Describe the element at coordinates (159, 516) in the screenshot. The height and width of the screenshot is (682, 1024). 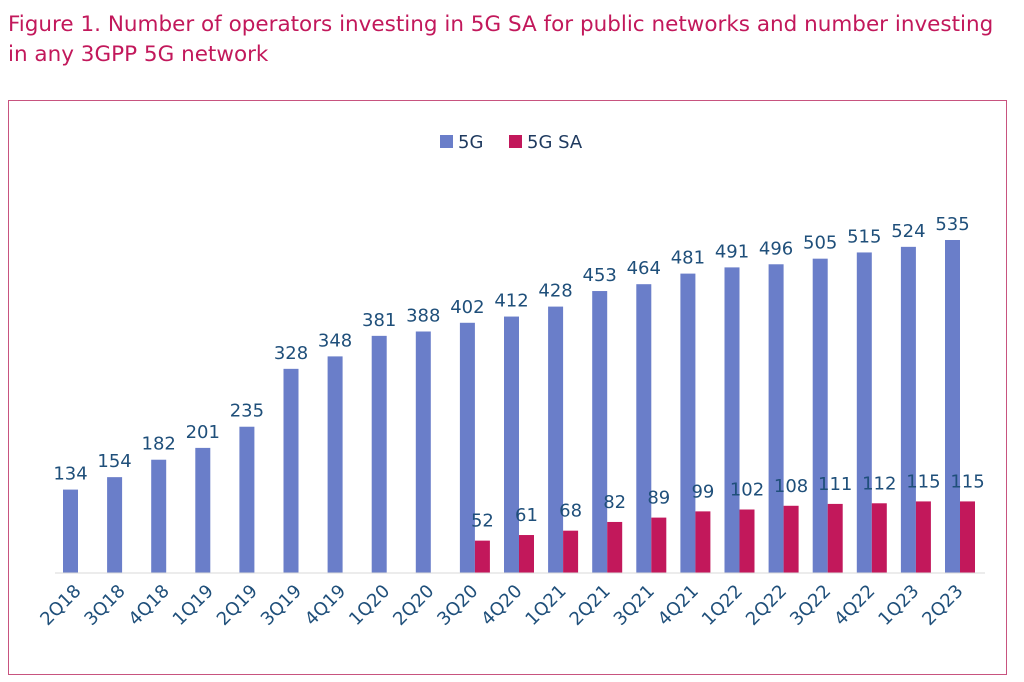
I see `bar-5g-4Q18` at that location.